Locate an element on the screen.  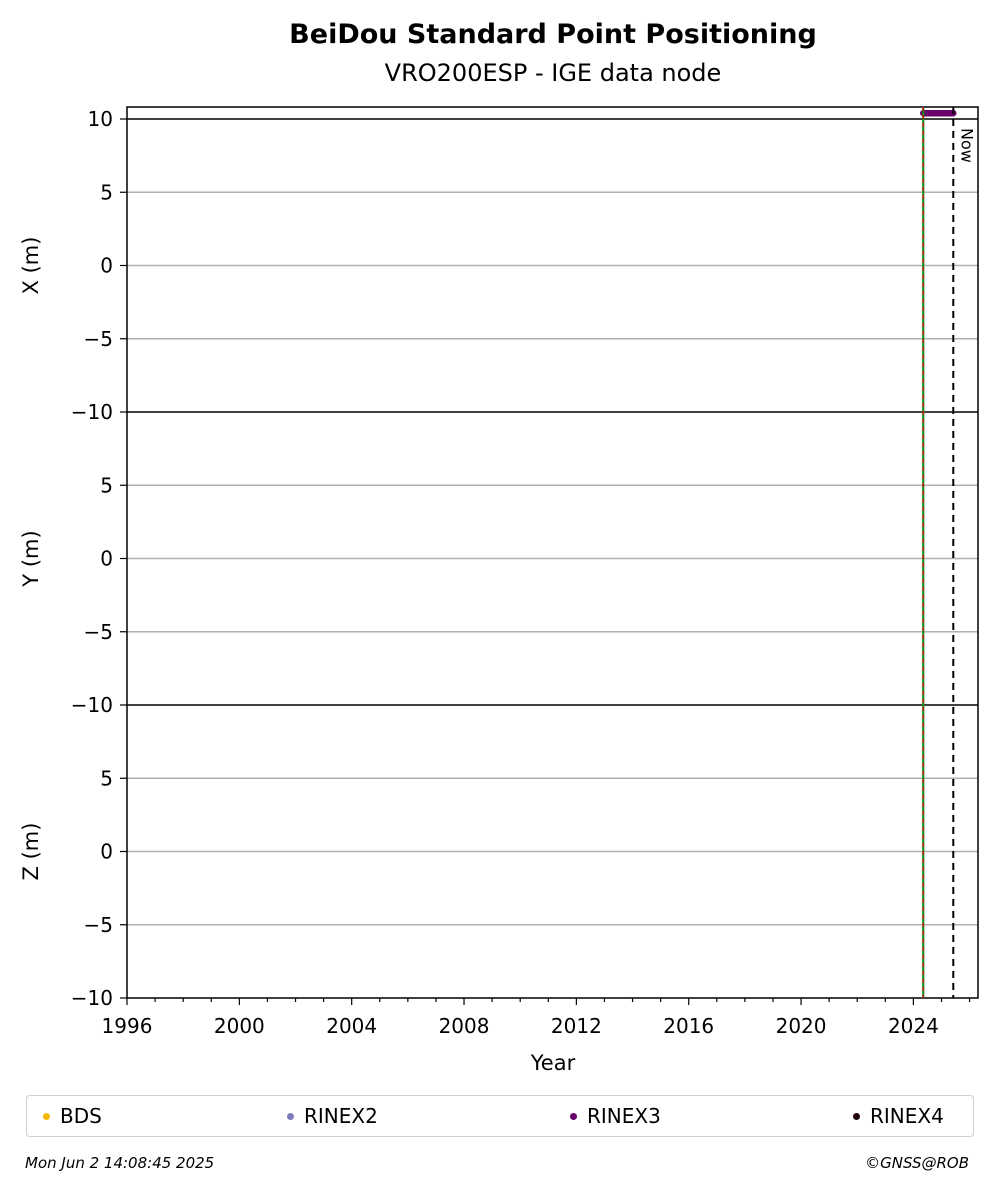
x-tick-label: 1996 is located at coordinates (127, 1026).